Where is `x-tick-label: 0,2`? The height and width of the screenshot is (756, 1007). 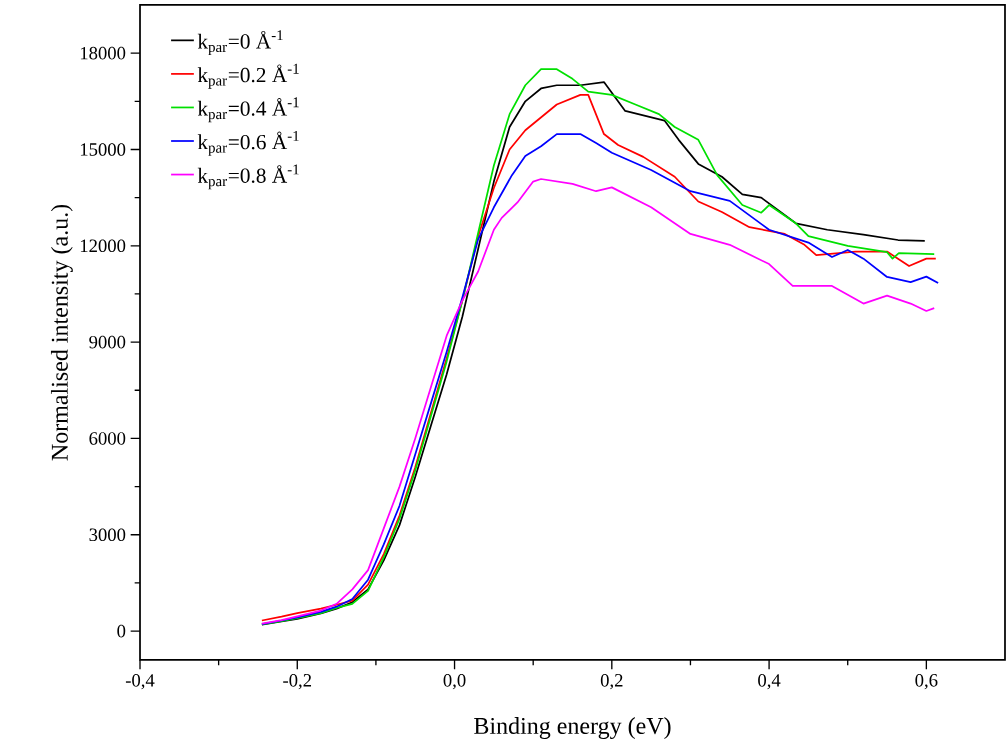 x-tick-label: 0,2 is located at coordinates (611, 682).